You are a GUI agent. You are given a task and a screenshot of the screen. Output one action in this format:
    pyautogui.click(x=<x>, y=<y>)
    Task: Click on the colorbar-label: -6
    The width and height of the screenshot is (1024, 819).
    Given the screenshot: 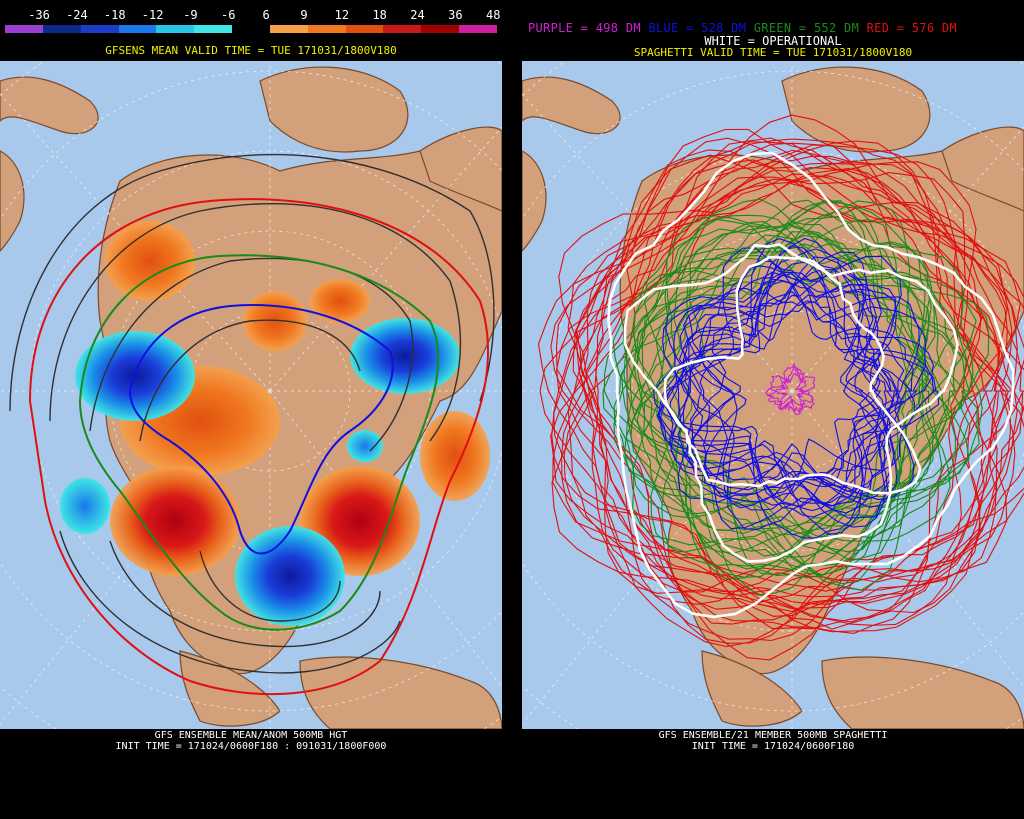 What is the action you would take?
    pyautogui.click(x=228, y=15)
    